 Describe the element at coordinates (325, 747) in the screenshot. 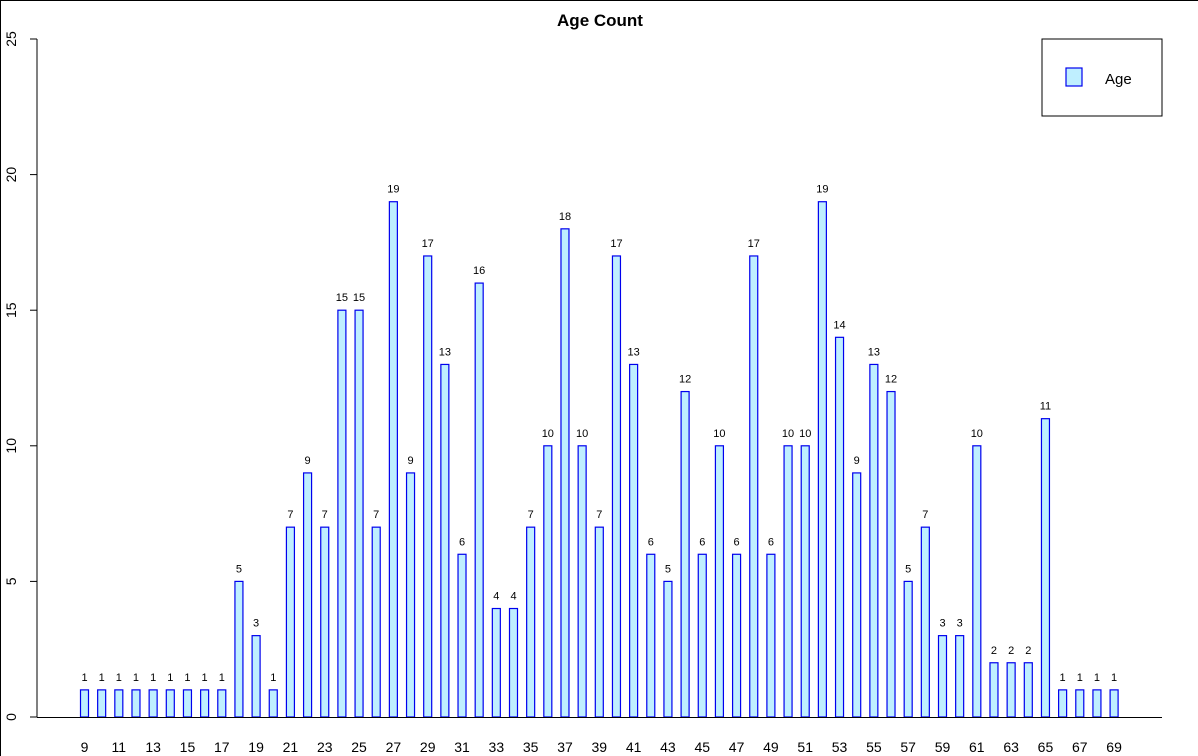

I see `x-tick-label: 23` at that location.